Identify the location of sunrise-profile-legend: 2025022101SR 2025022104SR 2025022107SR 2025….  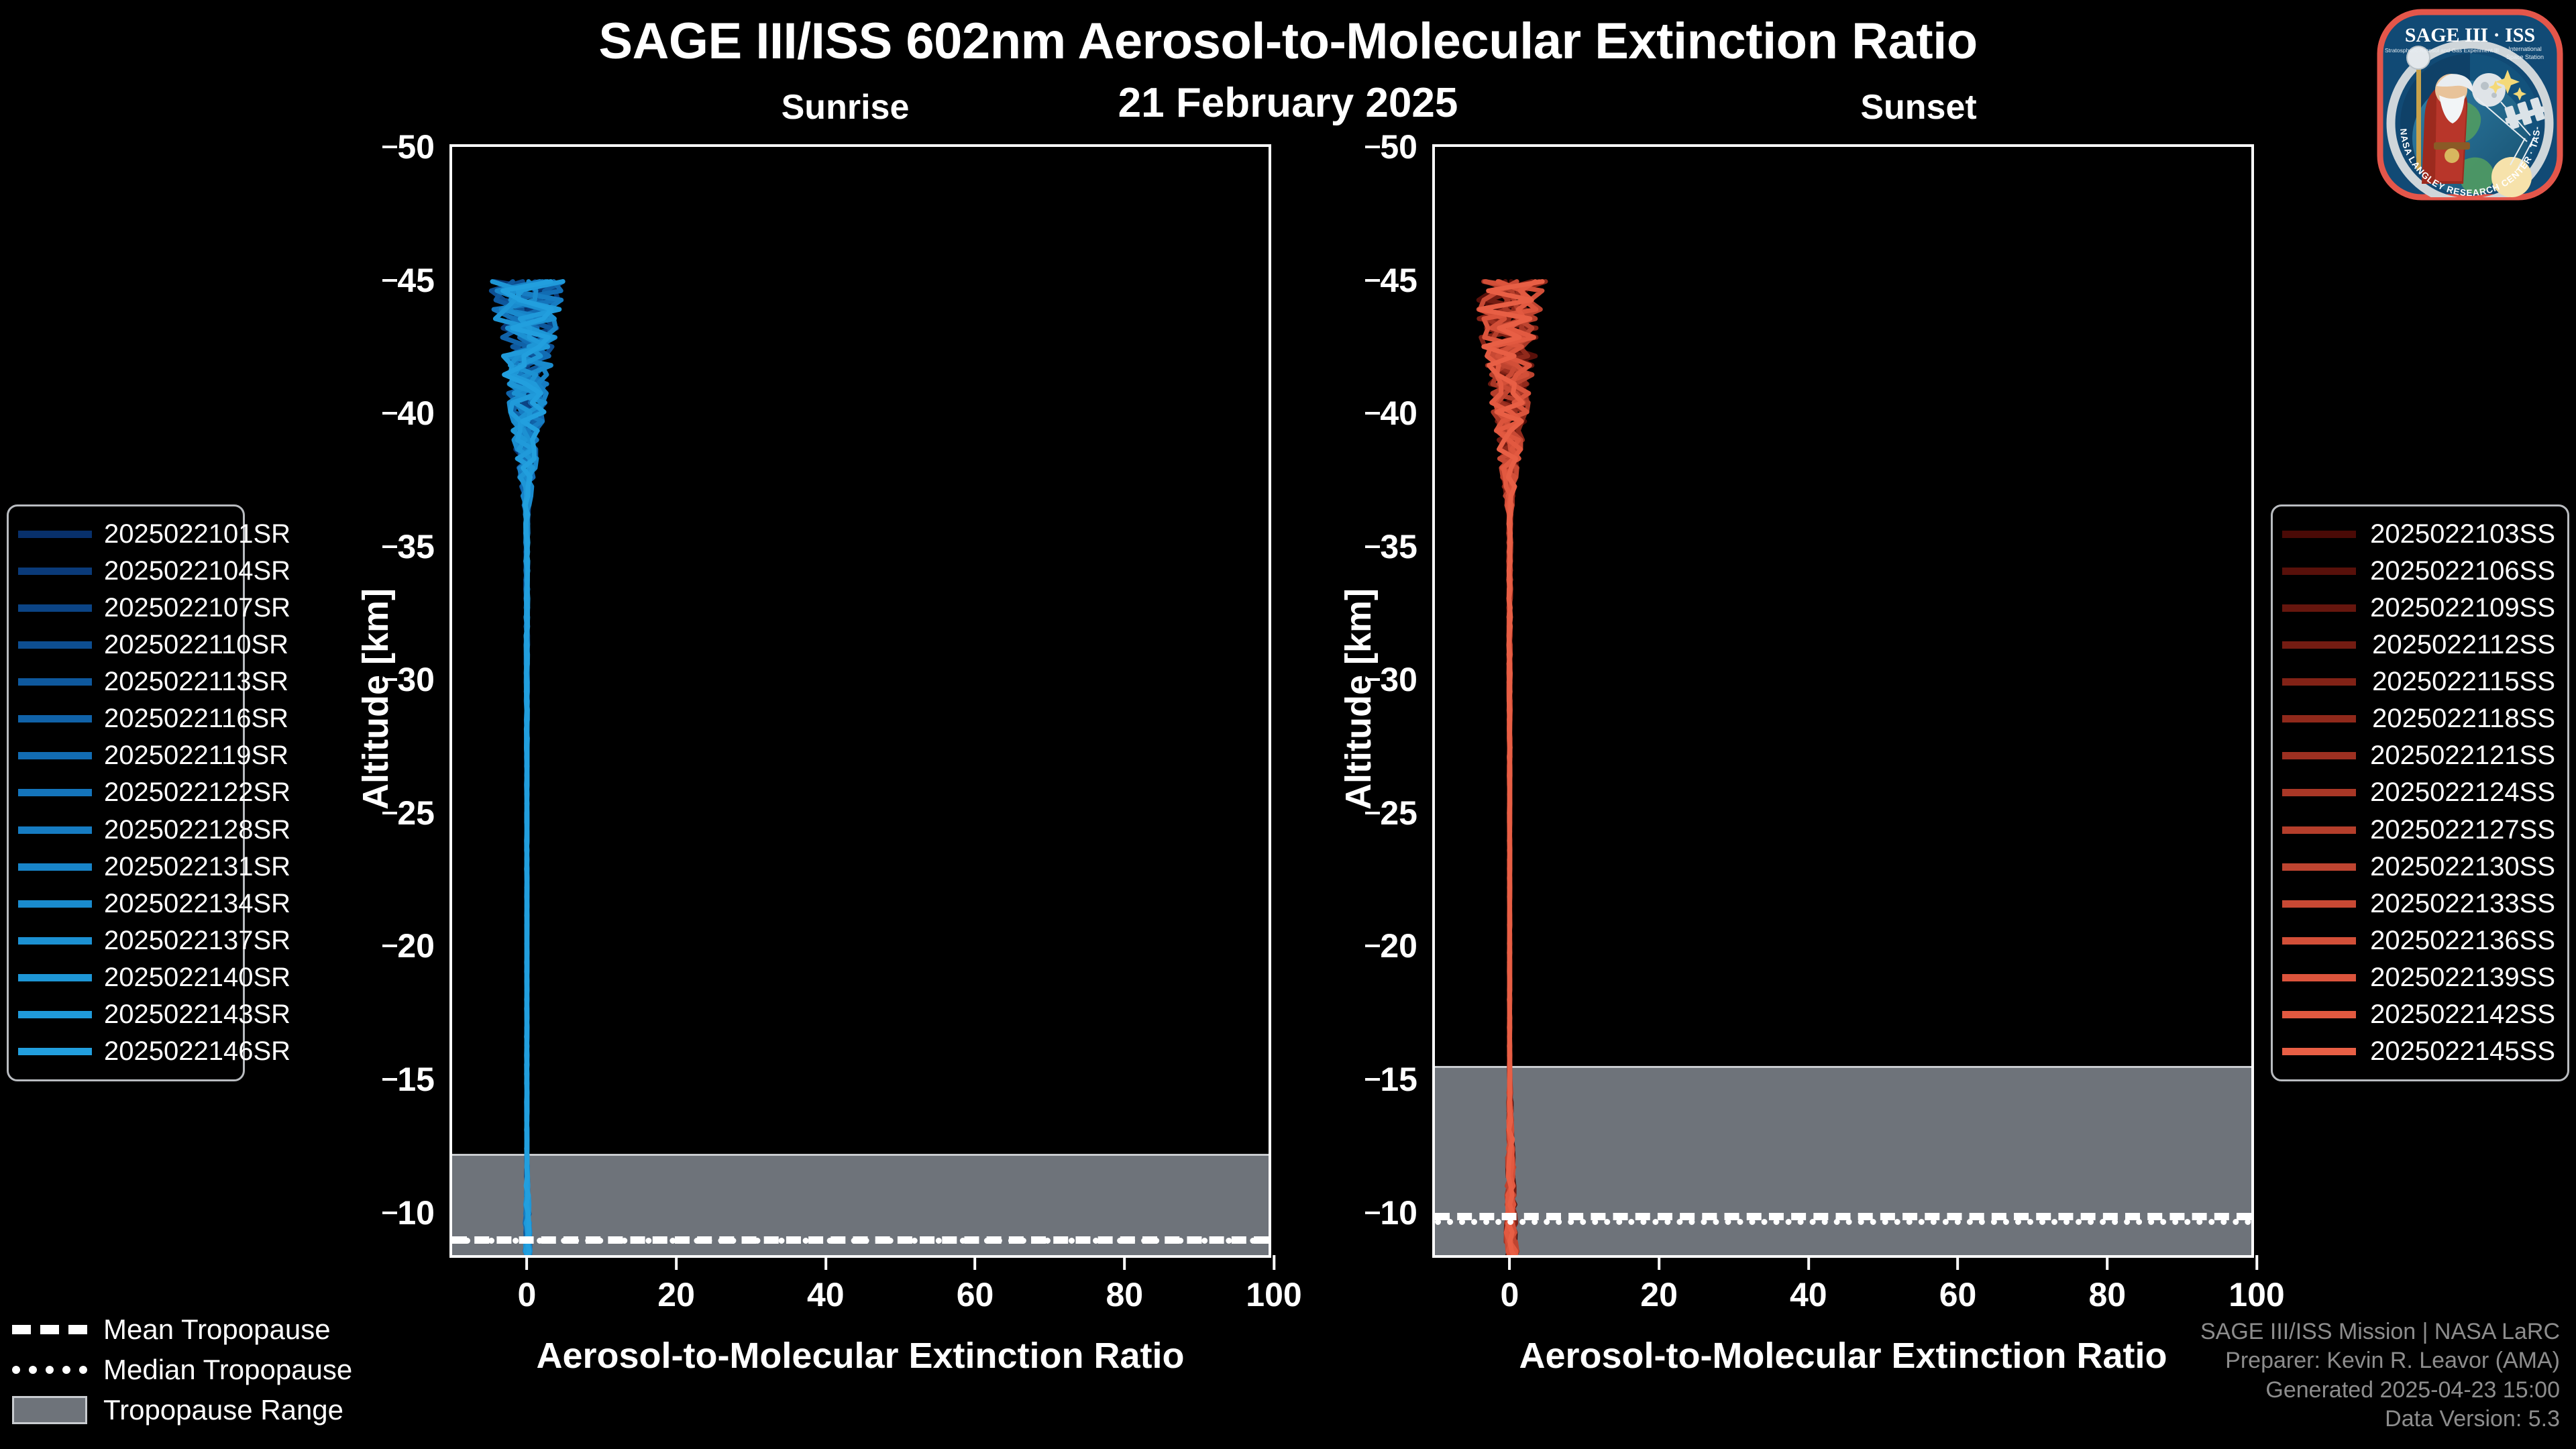
(148, 792).